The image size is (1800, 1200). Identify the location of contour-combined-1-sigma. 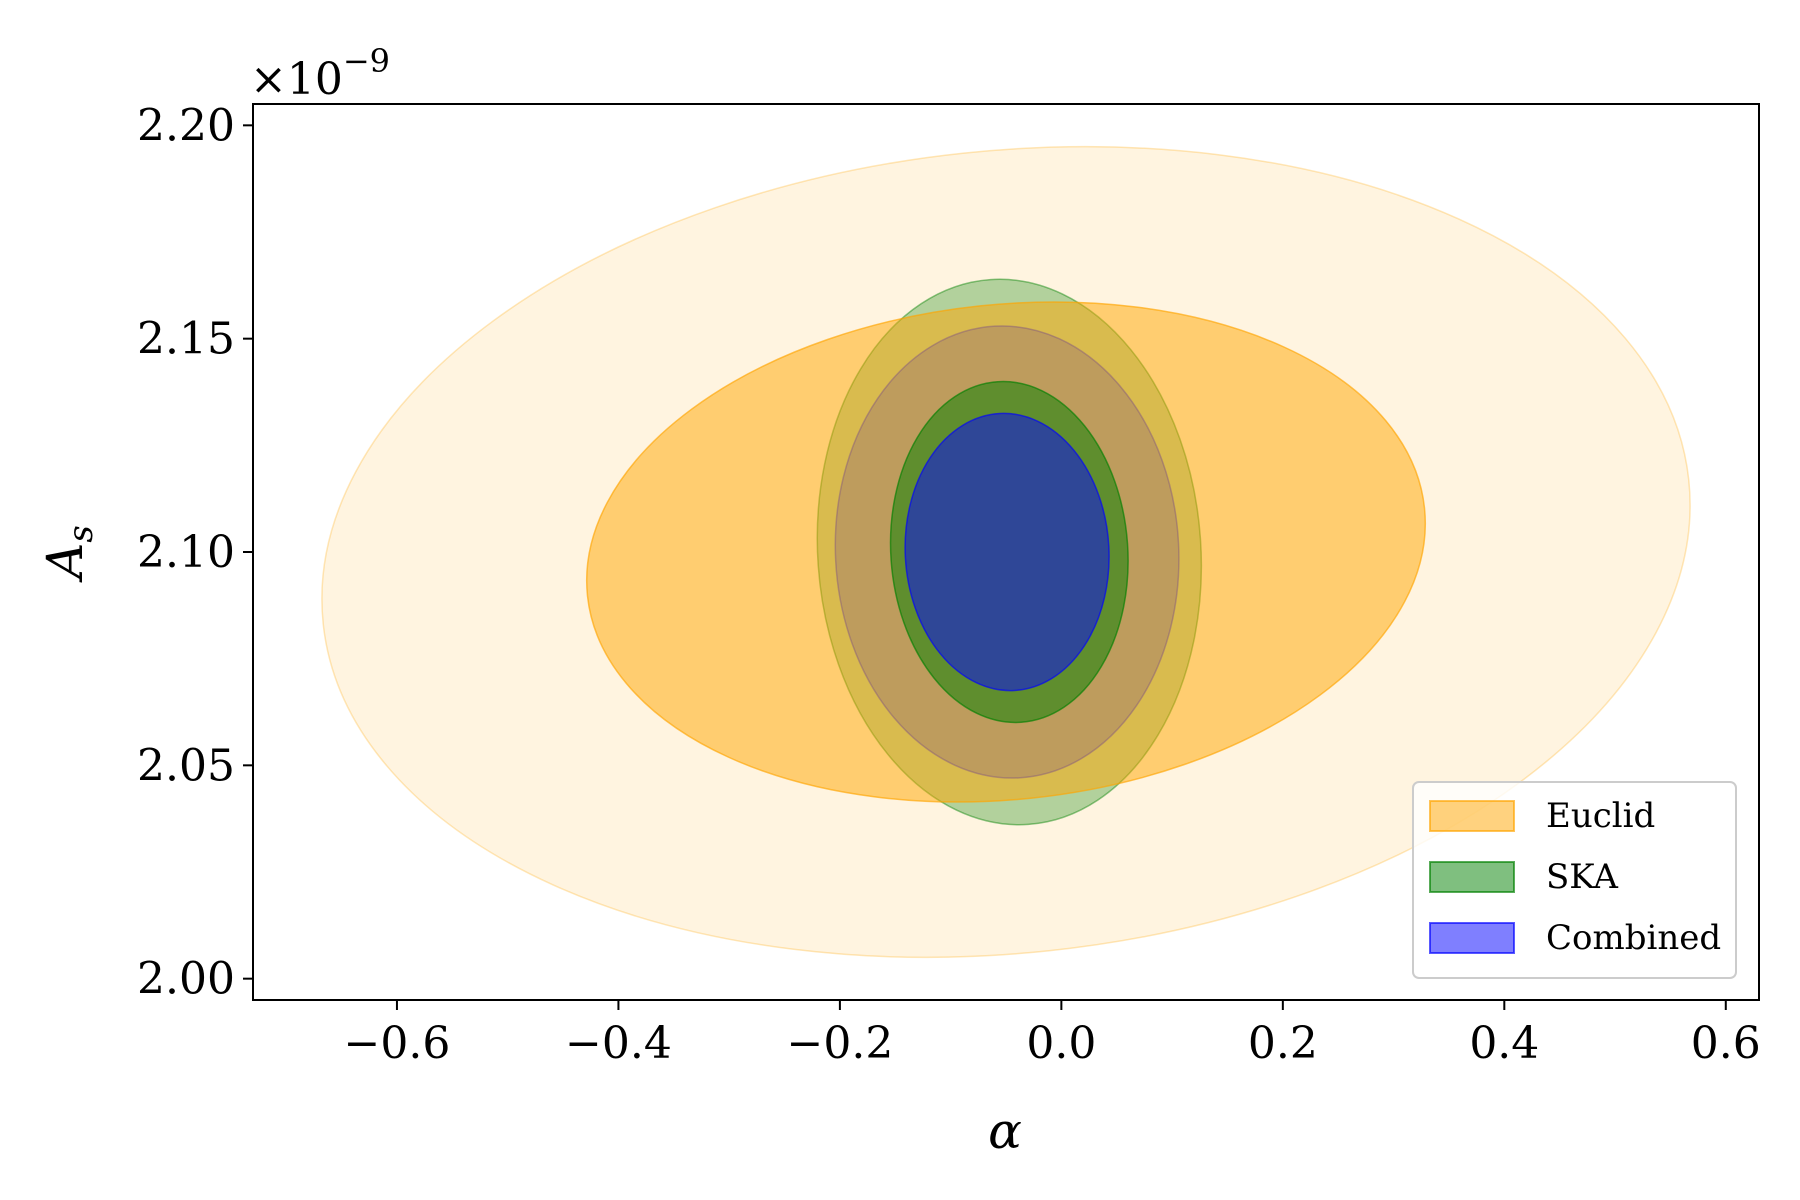
(1007, 552).